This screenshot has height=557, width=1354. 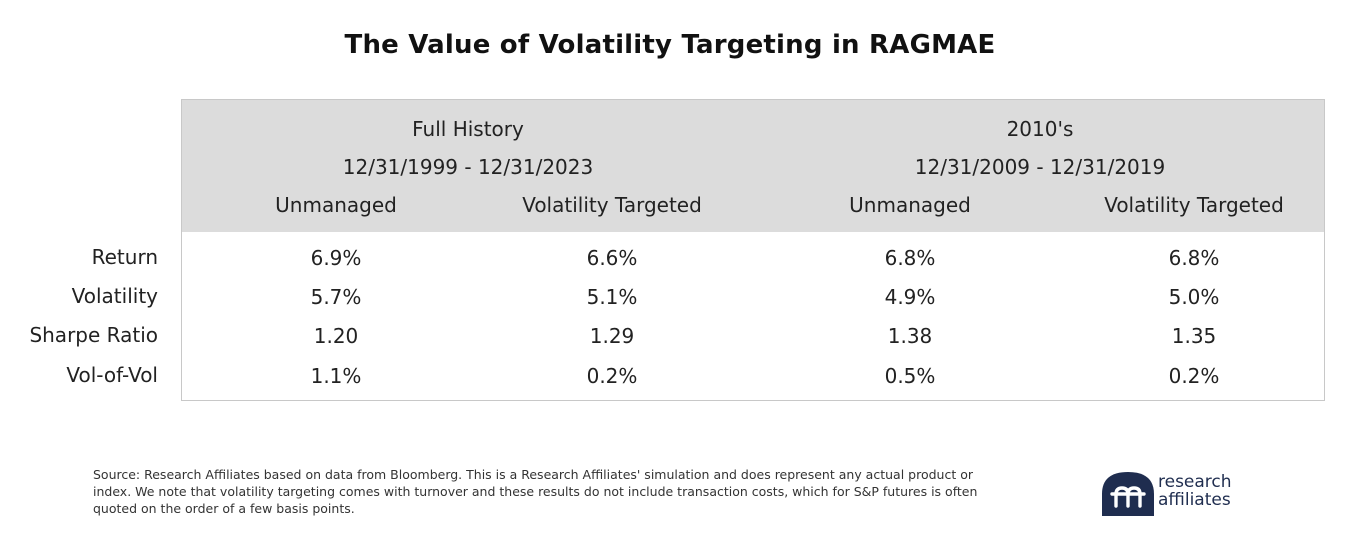 I want to click on group-name-2010s: 2010's, so click(x=1040, y=129).